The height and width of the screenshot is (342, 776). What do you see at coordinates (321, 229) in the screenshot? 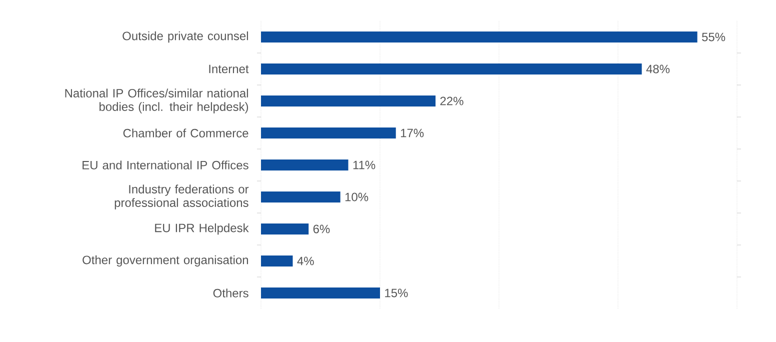
I see `data-label: 6%` at bounding box center [321, 229].